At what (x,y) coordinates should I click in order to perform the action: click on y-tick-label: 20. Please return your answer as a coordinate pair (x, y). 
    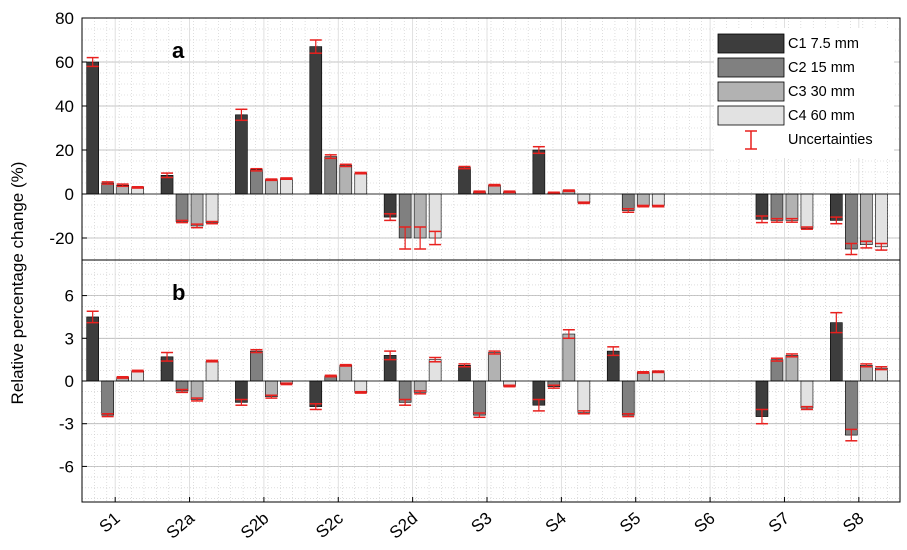
    Looking at the image, I should click on (64, 150).